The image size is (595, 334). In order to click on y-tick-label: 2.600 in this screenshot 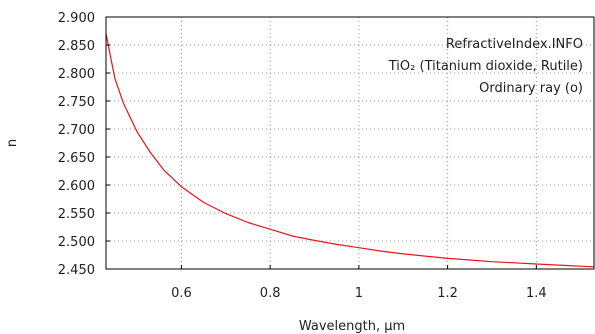, I will do `click(76, 186)`.